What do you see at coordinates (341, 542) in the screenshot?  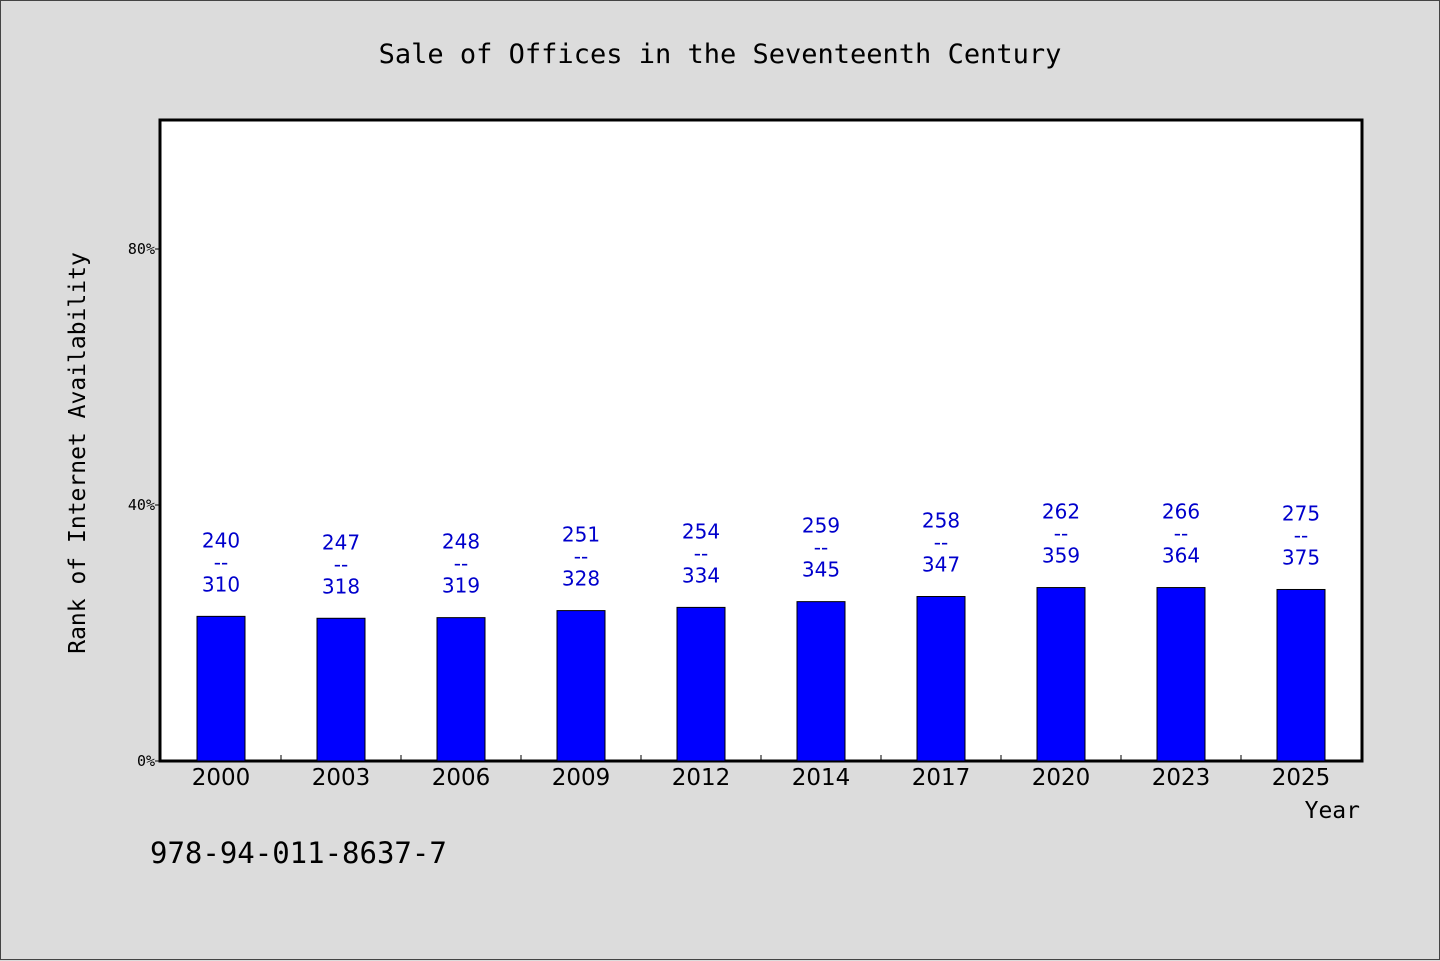 I see `data-label-top-2003: 247` at bounding box center [341, 542].